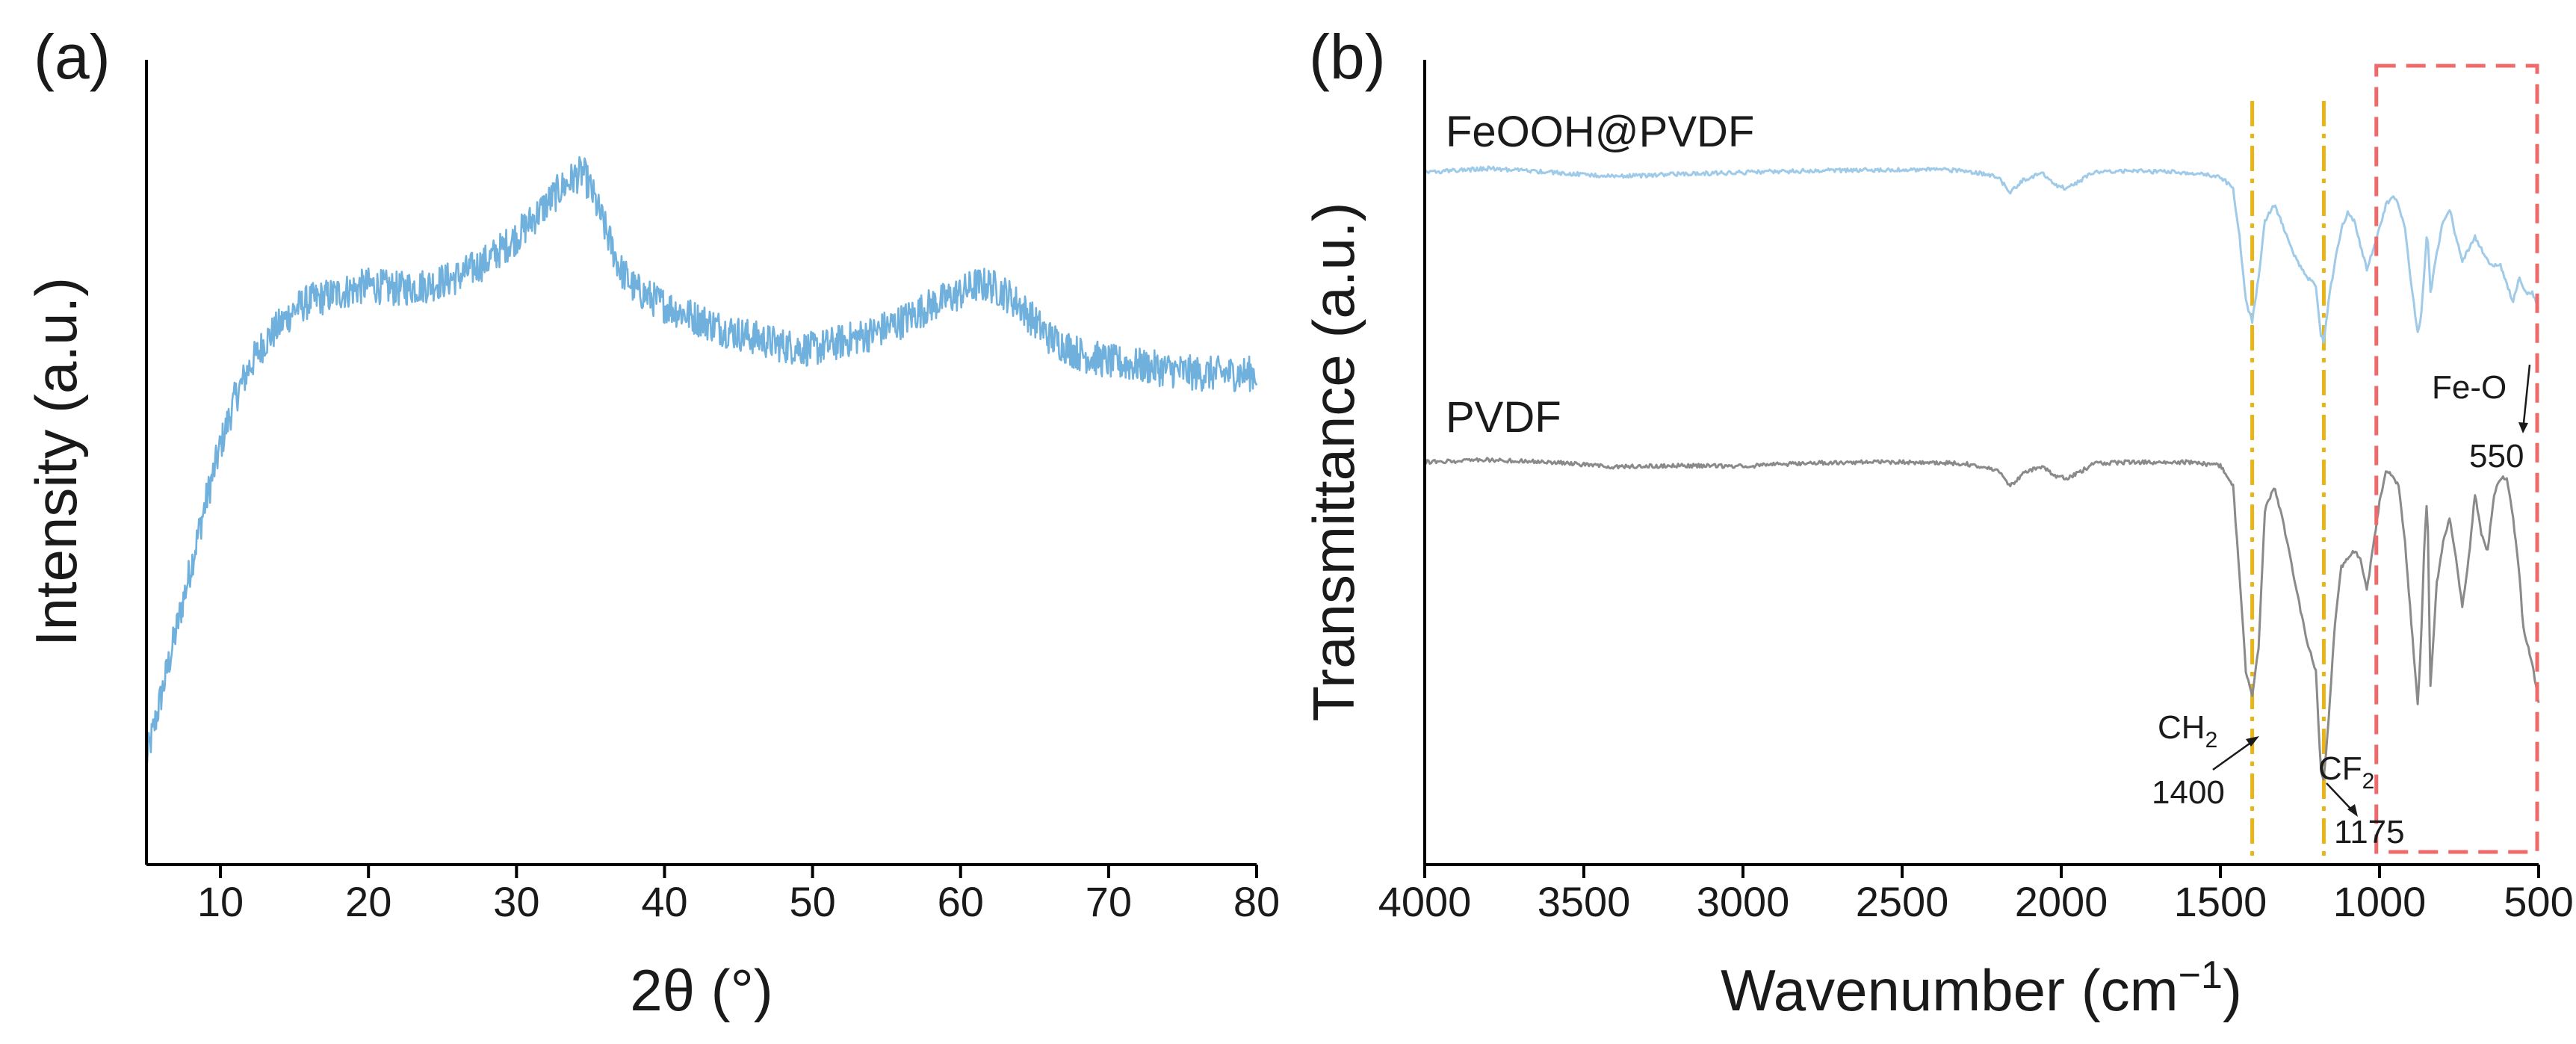 The image size is (2576, 1044). Describe the element at coordinates (2538, 901) in the screenshot. I see `panel-b-x-tick-label: 500` at that location.